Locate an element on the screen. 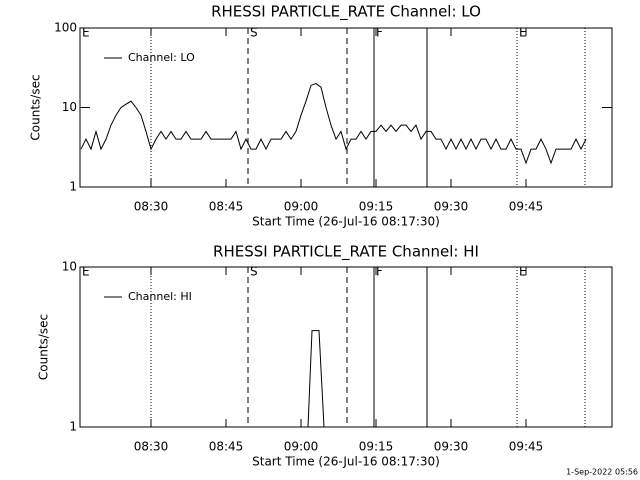 This screenshot has width=640, height=480. footer: 1-Sep-2022 05:56 is located at coordinates (602, 472).